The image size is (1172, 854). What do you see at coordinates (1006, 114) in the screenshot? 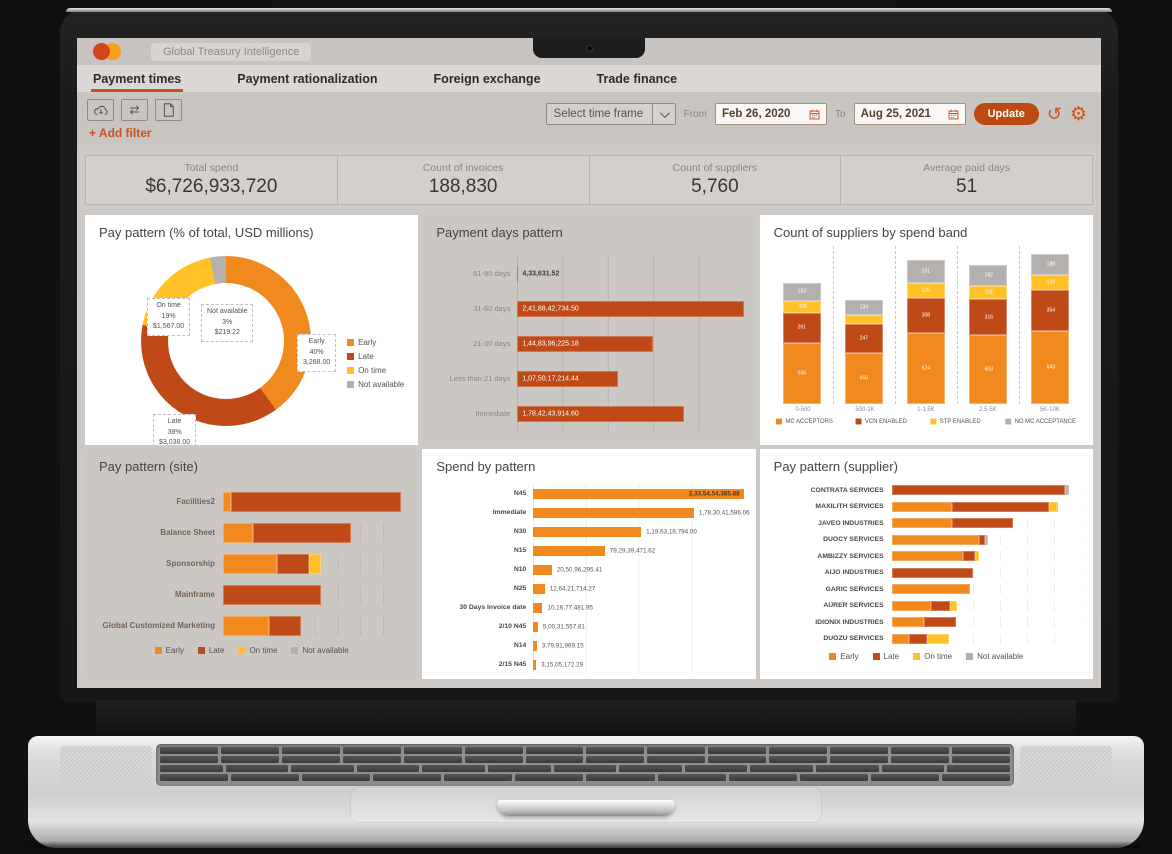
I see `update-button: Update` at bounding box center [1006, 114].